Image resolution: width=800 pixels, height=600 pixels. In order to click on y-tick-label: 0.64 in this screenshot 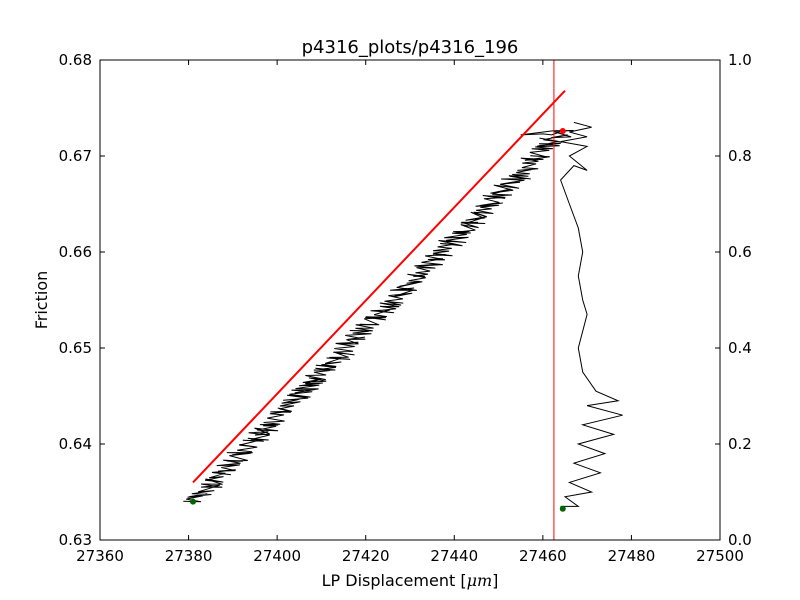, I will do `click(75, 444)`.